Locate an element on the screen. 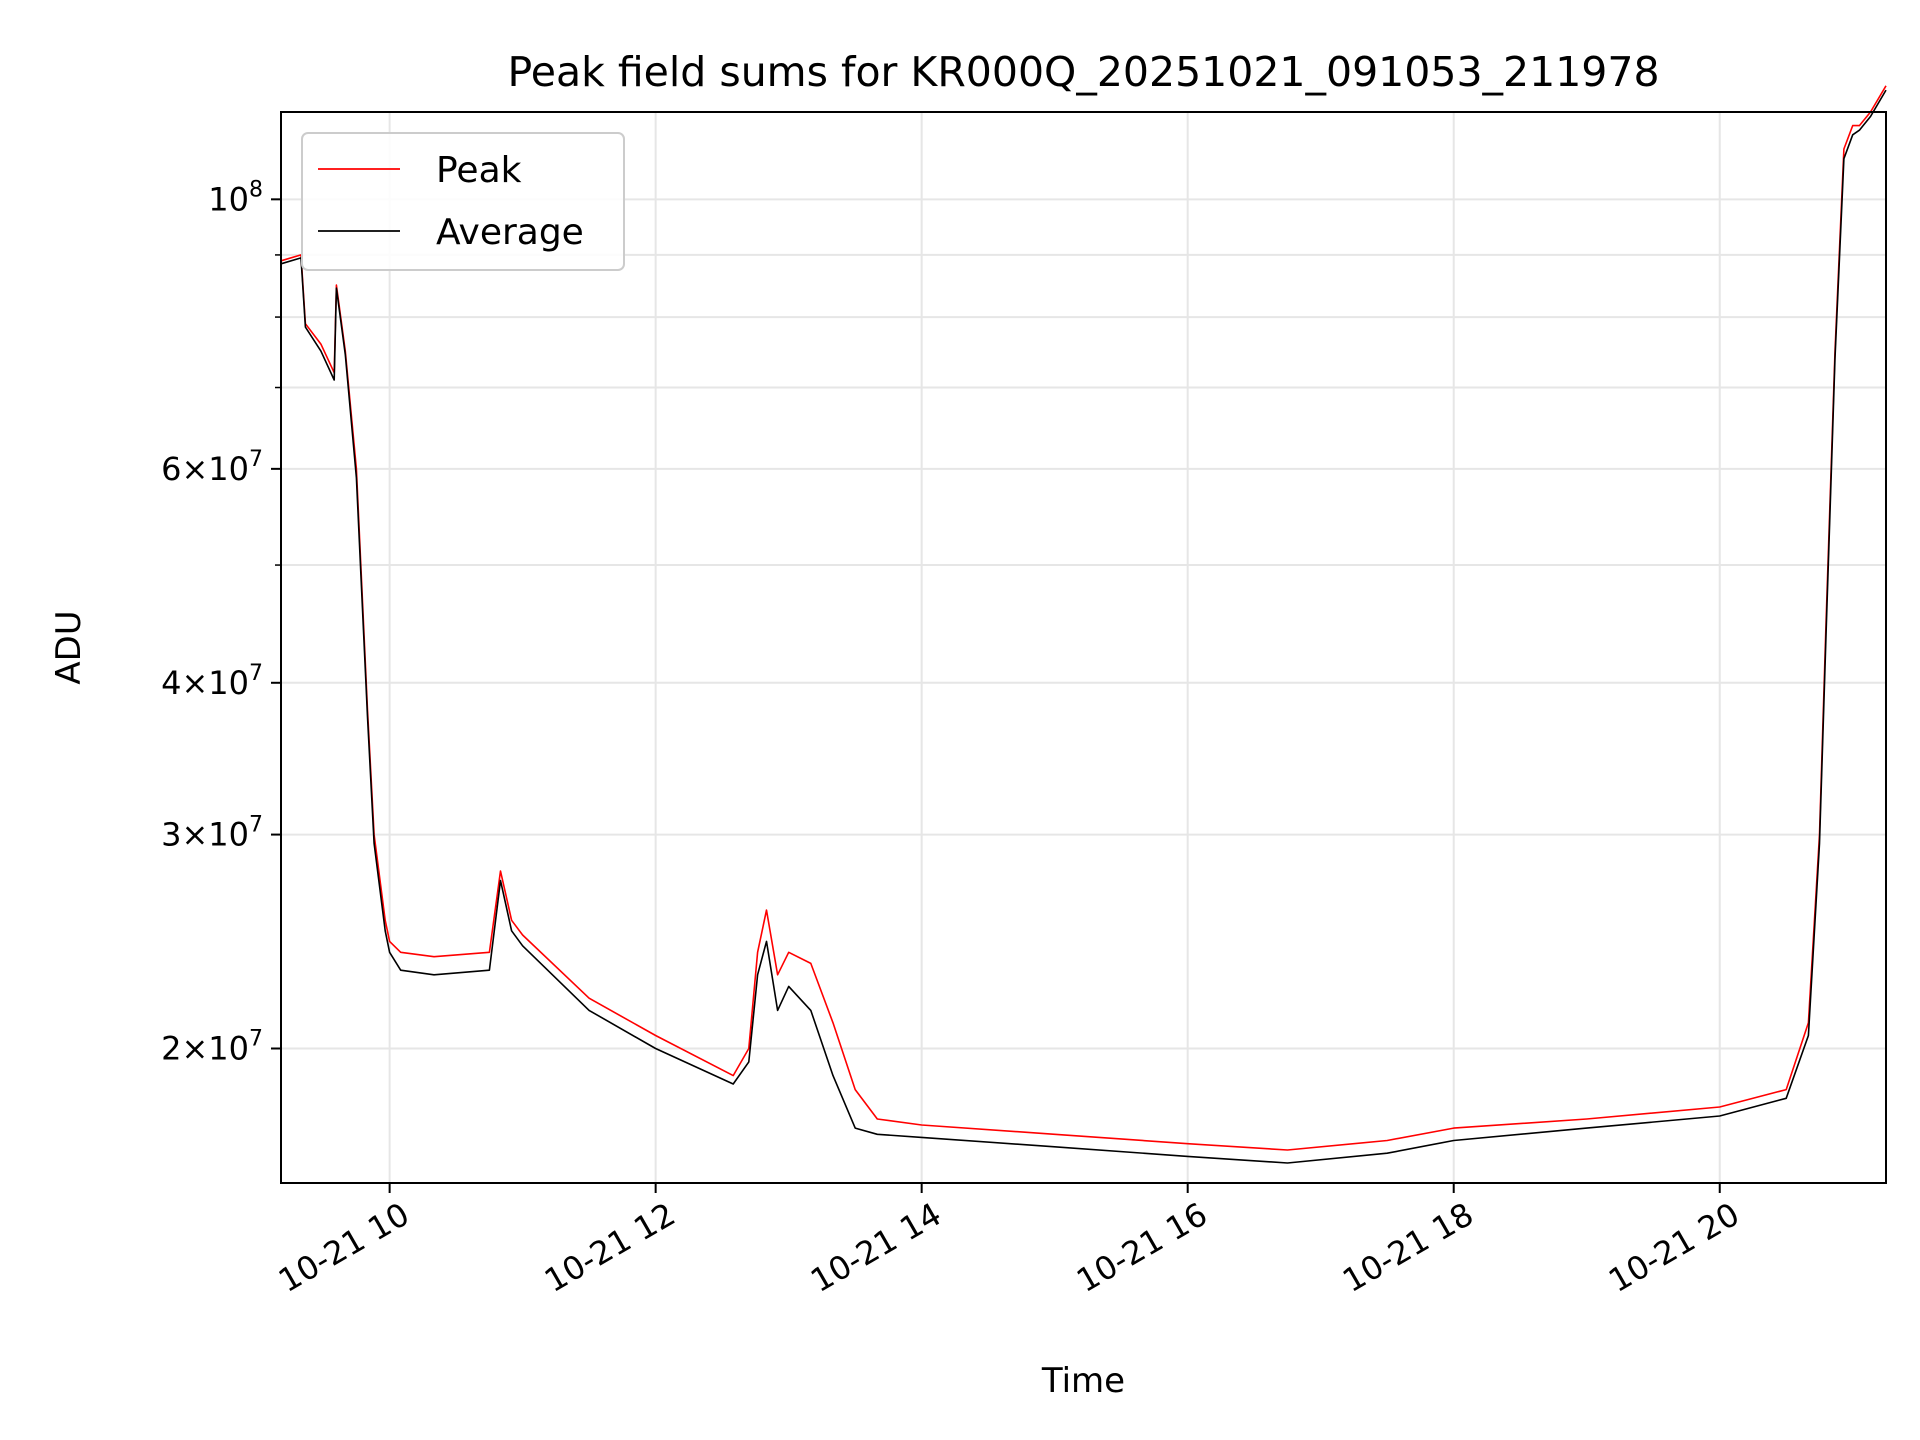 The width and height of the screenshot is (1920, 1440). y-tick-ten: 10 is located at coordinates (228, 199).